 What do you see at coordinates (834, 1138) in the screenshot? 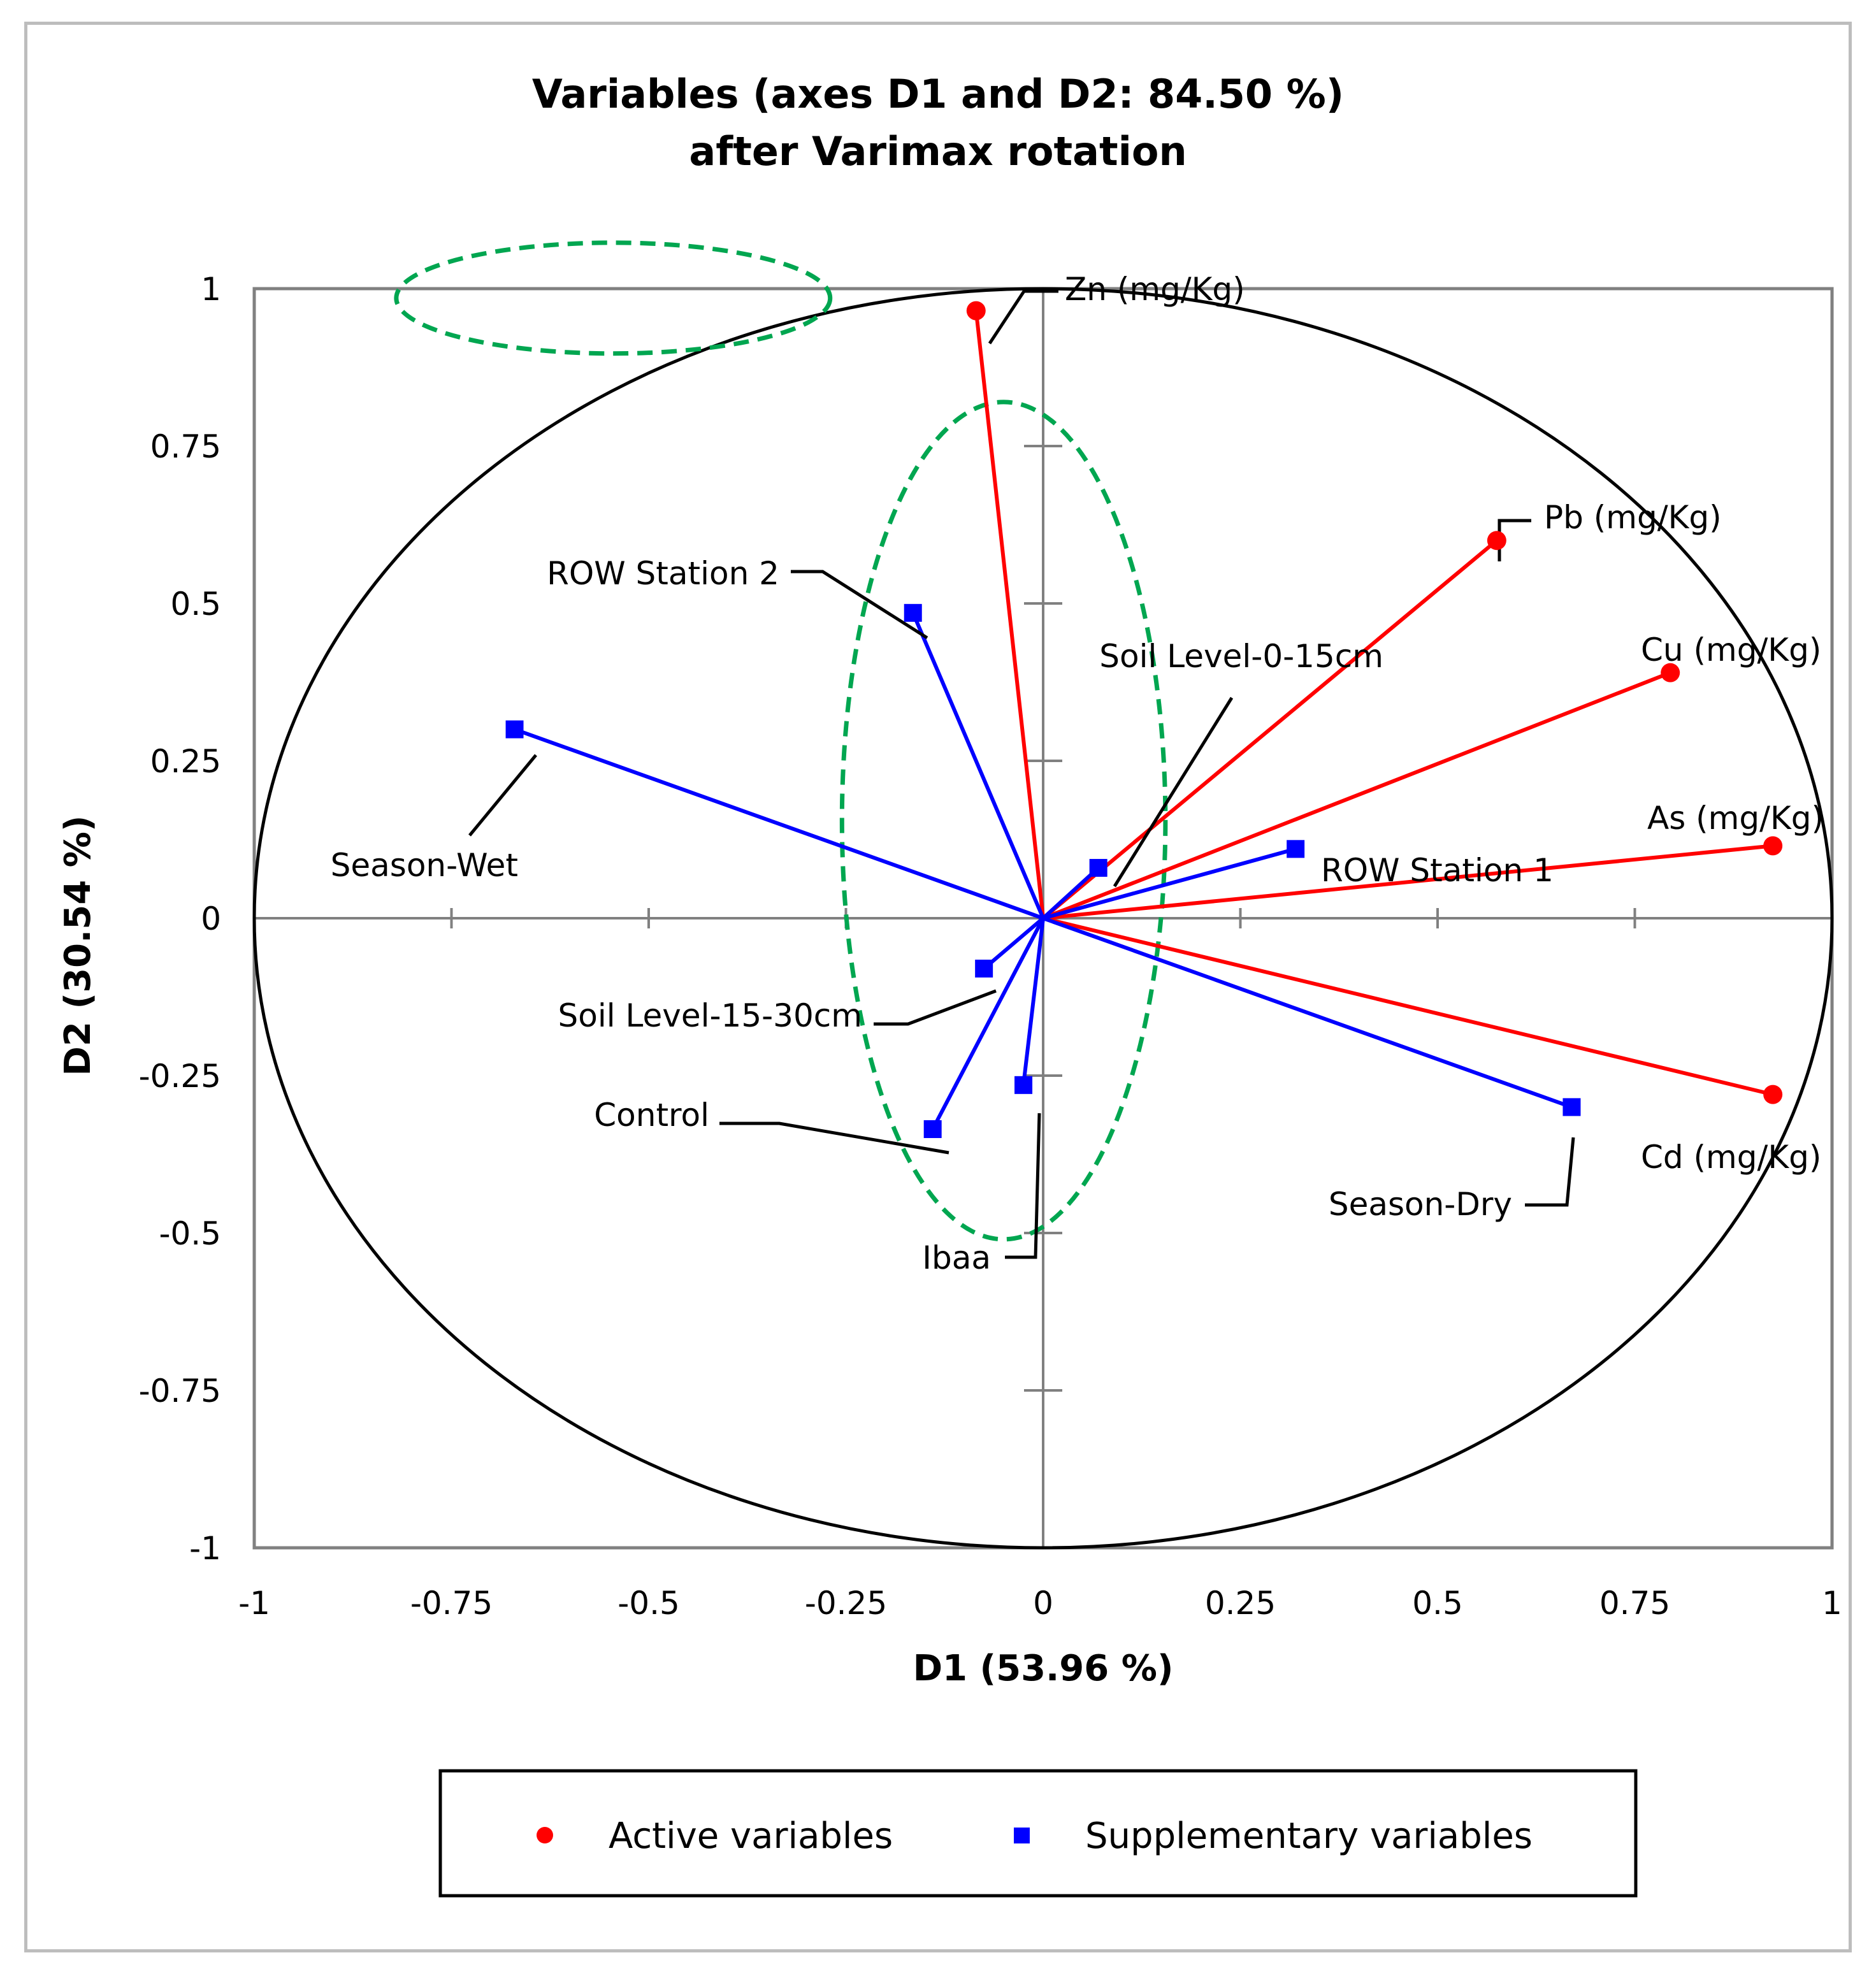
I see `leader-control` at bounding box center [834, 1138].